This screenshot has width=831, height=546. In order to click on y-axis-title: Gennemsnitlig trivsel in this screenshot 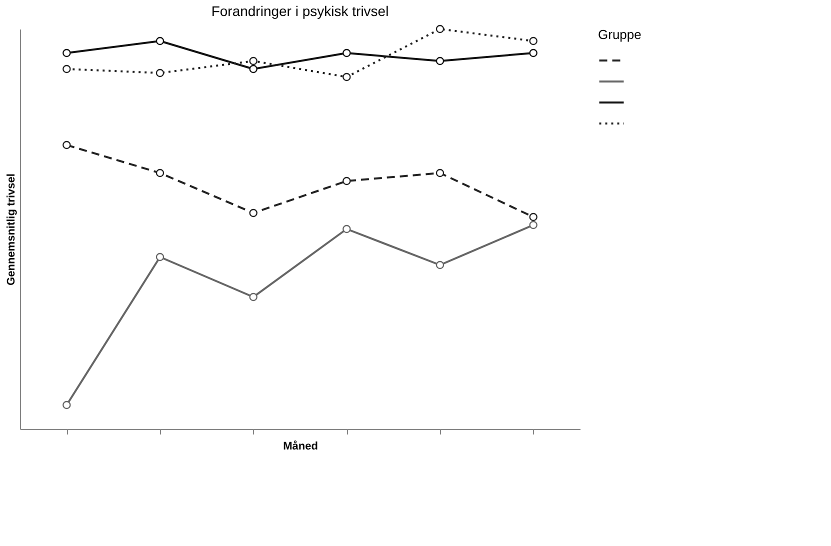, I will do `click(12, 230)`.